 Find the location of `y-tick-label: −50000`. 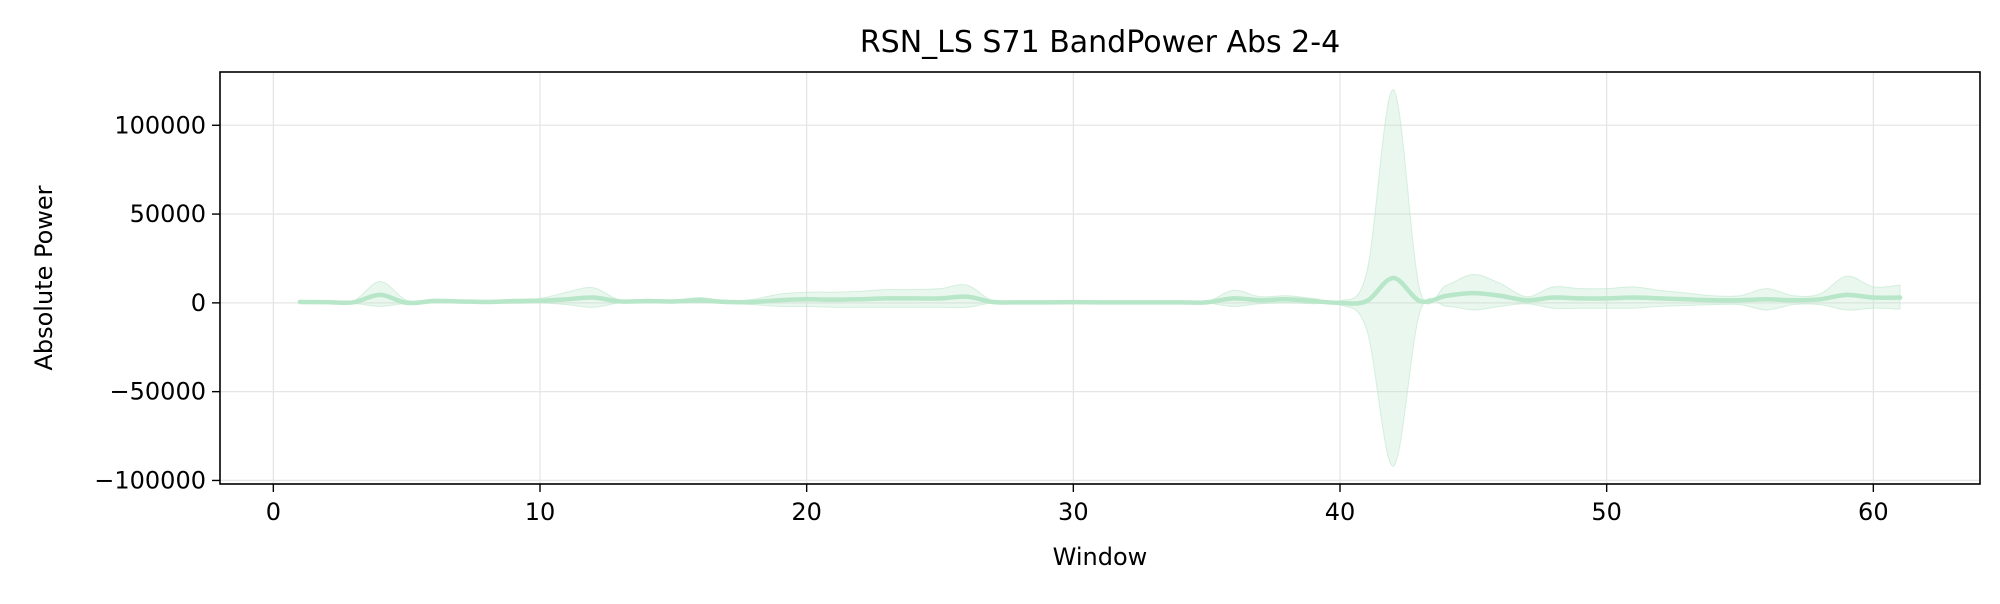

y-tick-label: −50000 is located at coordinates (158, 392).